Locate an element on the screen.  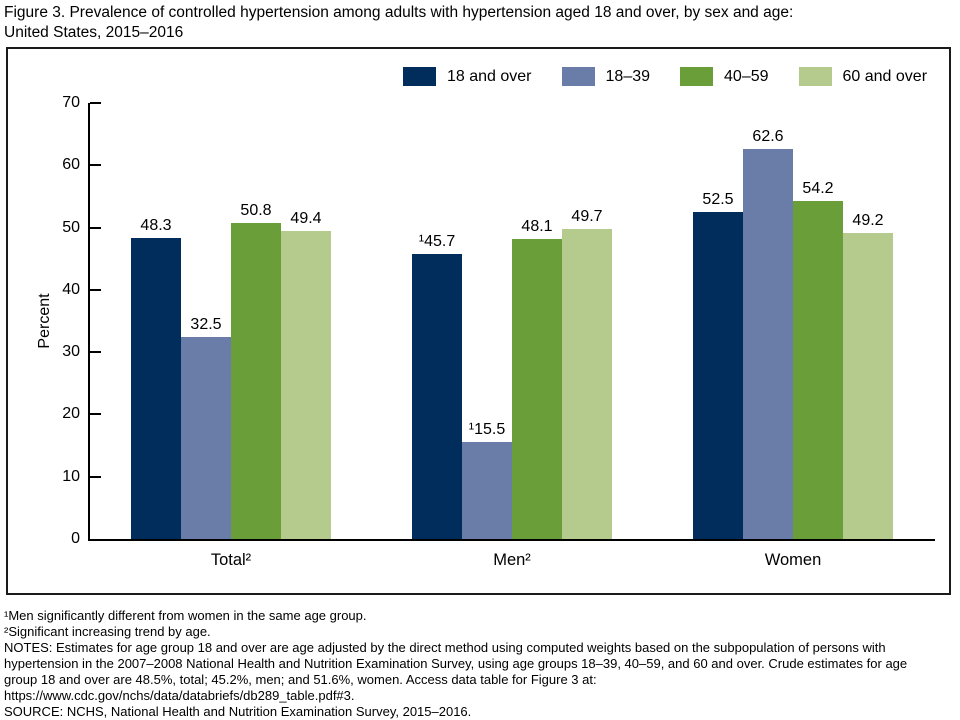
bar-value-label: 50.8 is located at coordinates (256, 210).